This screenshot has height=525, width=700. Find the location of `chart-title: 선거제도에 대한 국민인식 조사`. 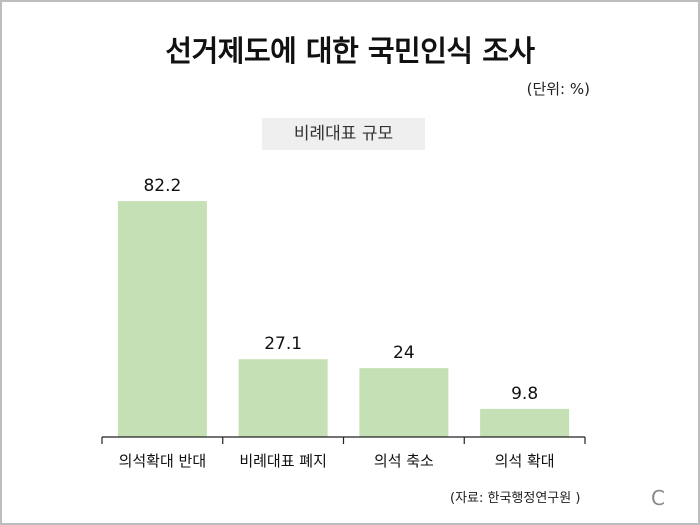

chart-title: 선거제도에 대한 국민인식 조사 is located at coordinates (350, 51).